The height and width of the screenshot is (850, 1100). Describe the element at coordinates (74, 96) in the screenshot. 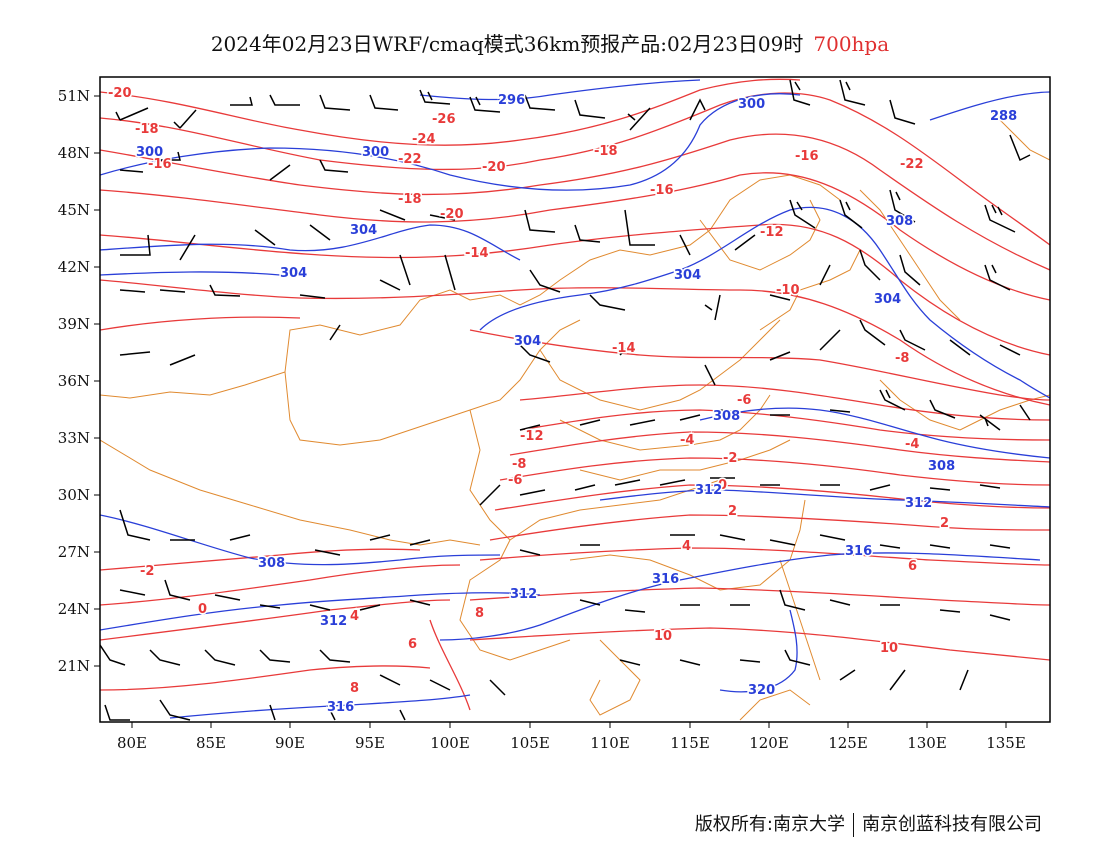

I see `lat-tick-label: 51N` at that location.